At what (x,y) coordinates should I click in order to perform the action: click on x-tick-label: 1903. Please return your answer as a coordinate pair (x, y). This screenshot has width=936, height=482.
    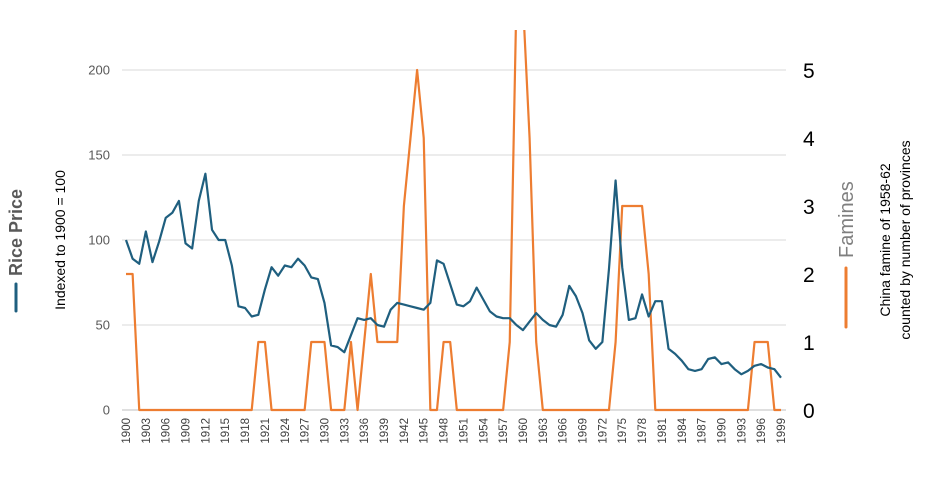
    Looking at the image, I should click on (147, 431).